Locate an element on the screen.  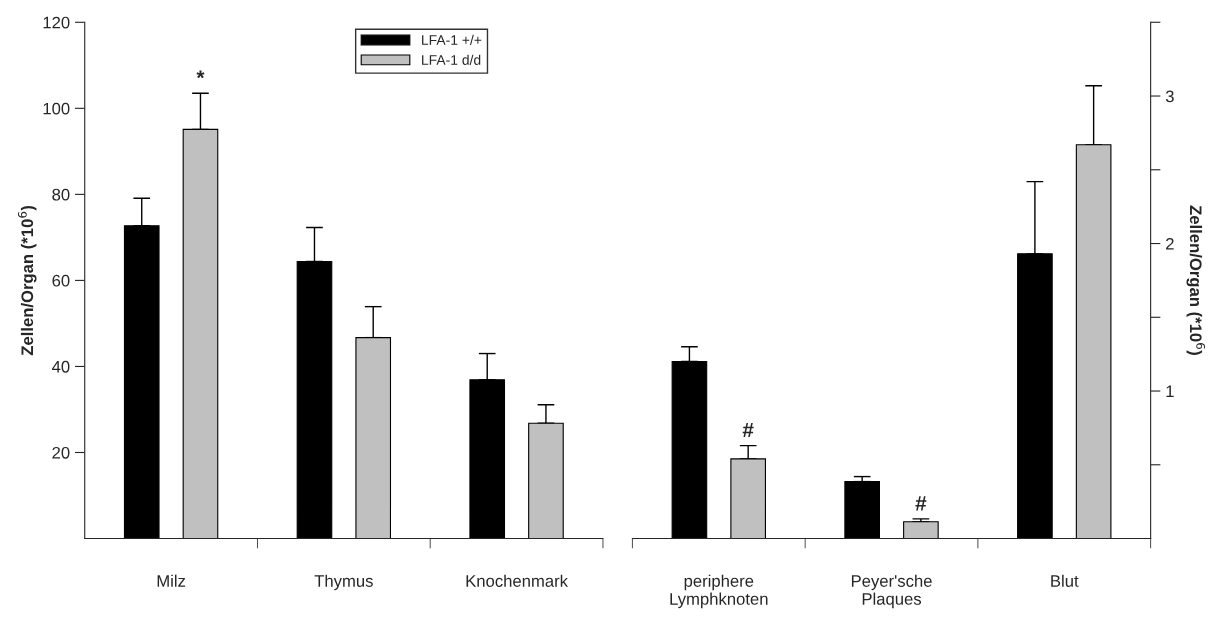
x-tick-label: Blut is located at coordinates (1065, 580).